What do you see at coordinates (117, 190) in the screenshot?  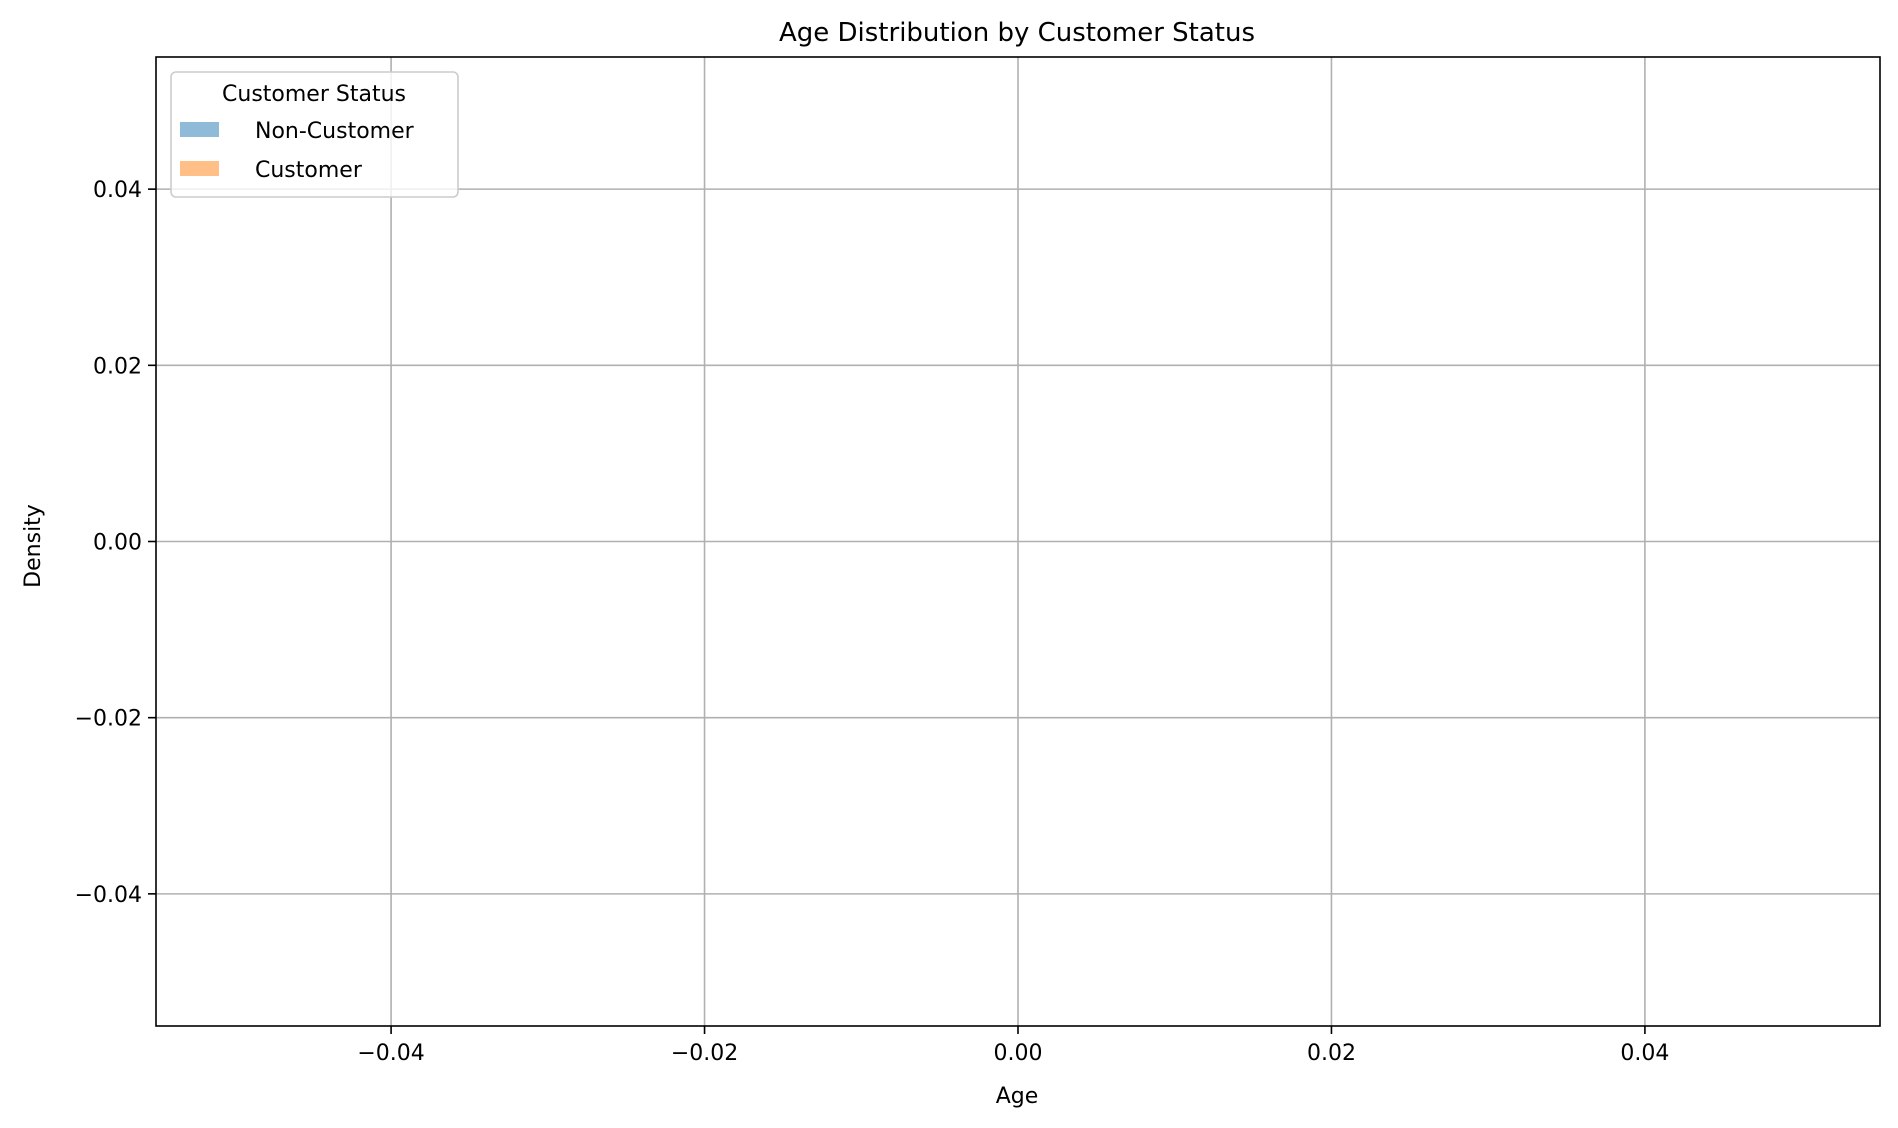 I see `y-tick-label: 0.04` at bounding box center [117, 190].